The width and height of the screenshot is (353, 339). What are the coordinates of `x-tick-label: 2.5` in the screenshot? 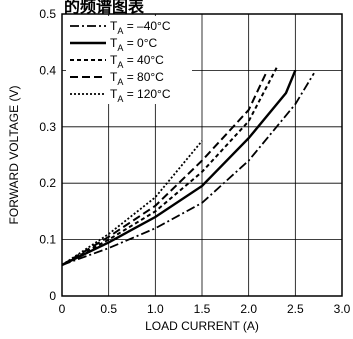 It's located at (295, 309).